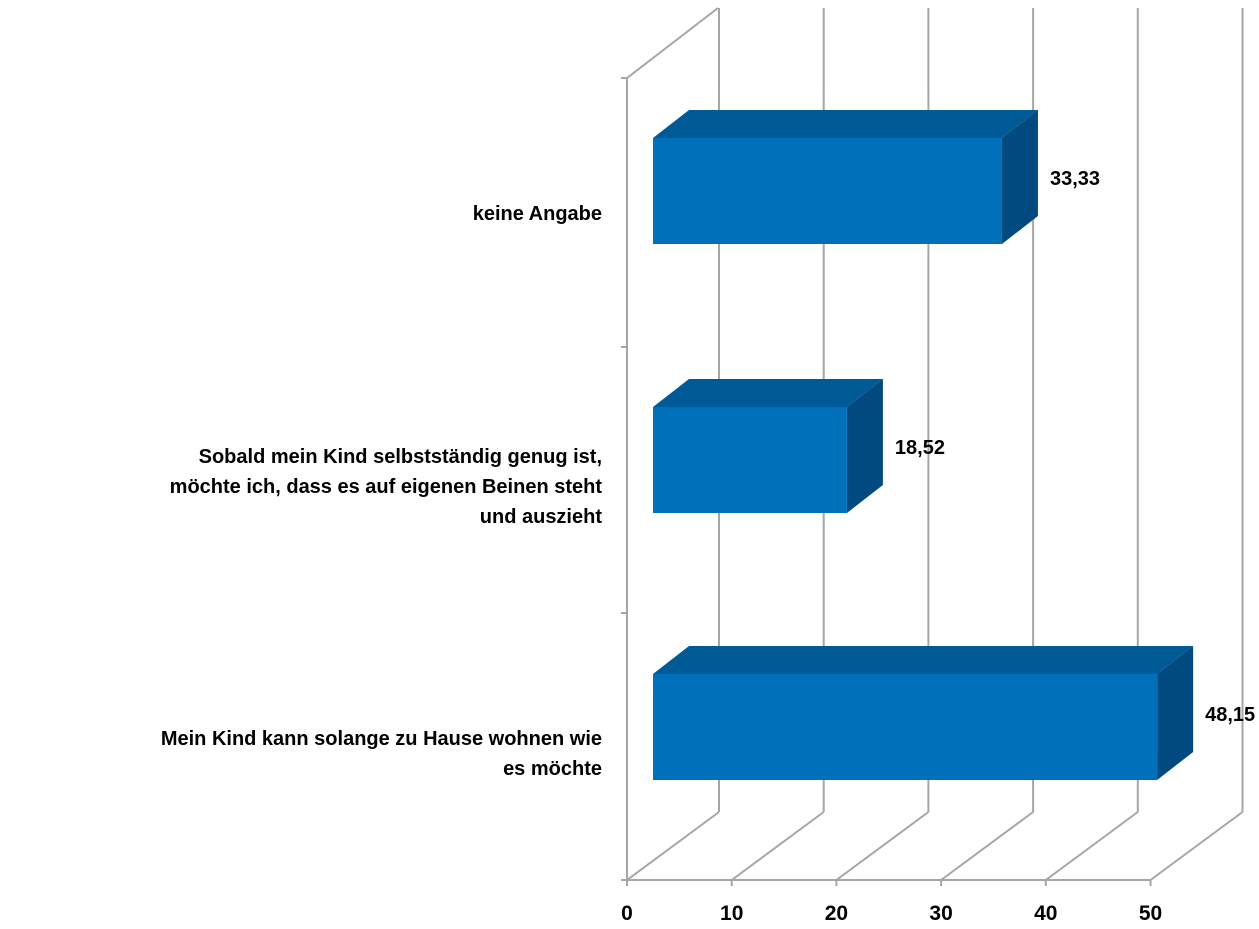 The height and width of the screenshot is (929, 1259). I want to click on category-label-line: keine Angabe, so click(537, 214).